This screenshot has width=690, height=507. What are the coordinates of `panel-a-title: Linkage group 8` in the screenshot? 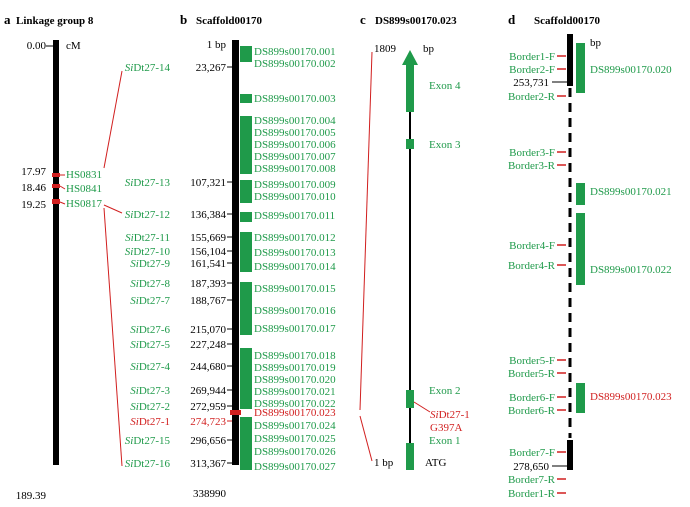 It's located at (55, 21).